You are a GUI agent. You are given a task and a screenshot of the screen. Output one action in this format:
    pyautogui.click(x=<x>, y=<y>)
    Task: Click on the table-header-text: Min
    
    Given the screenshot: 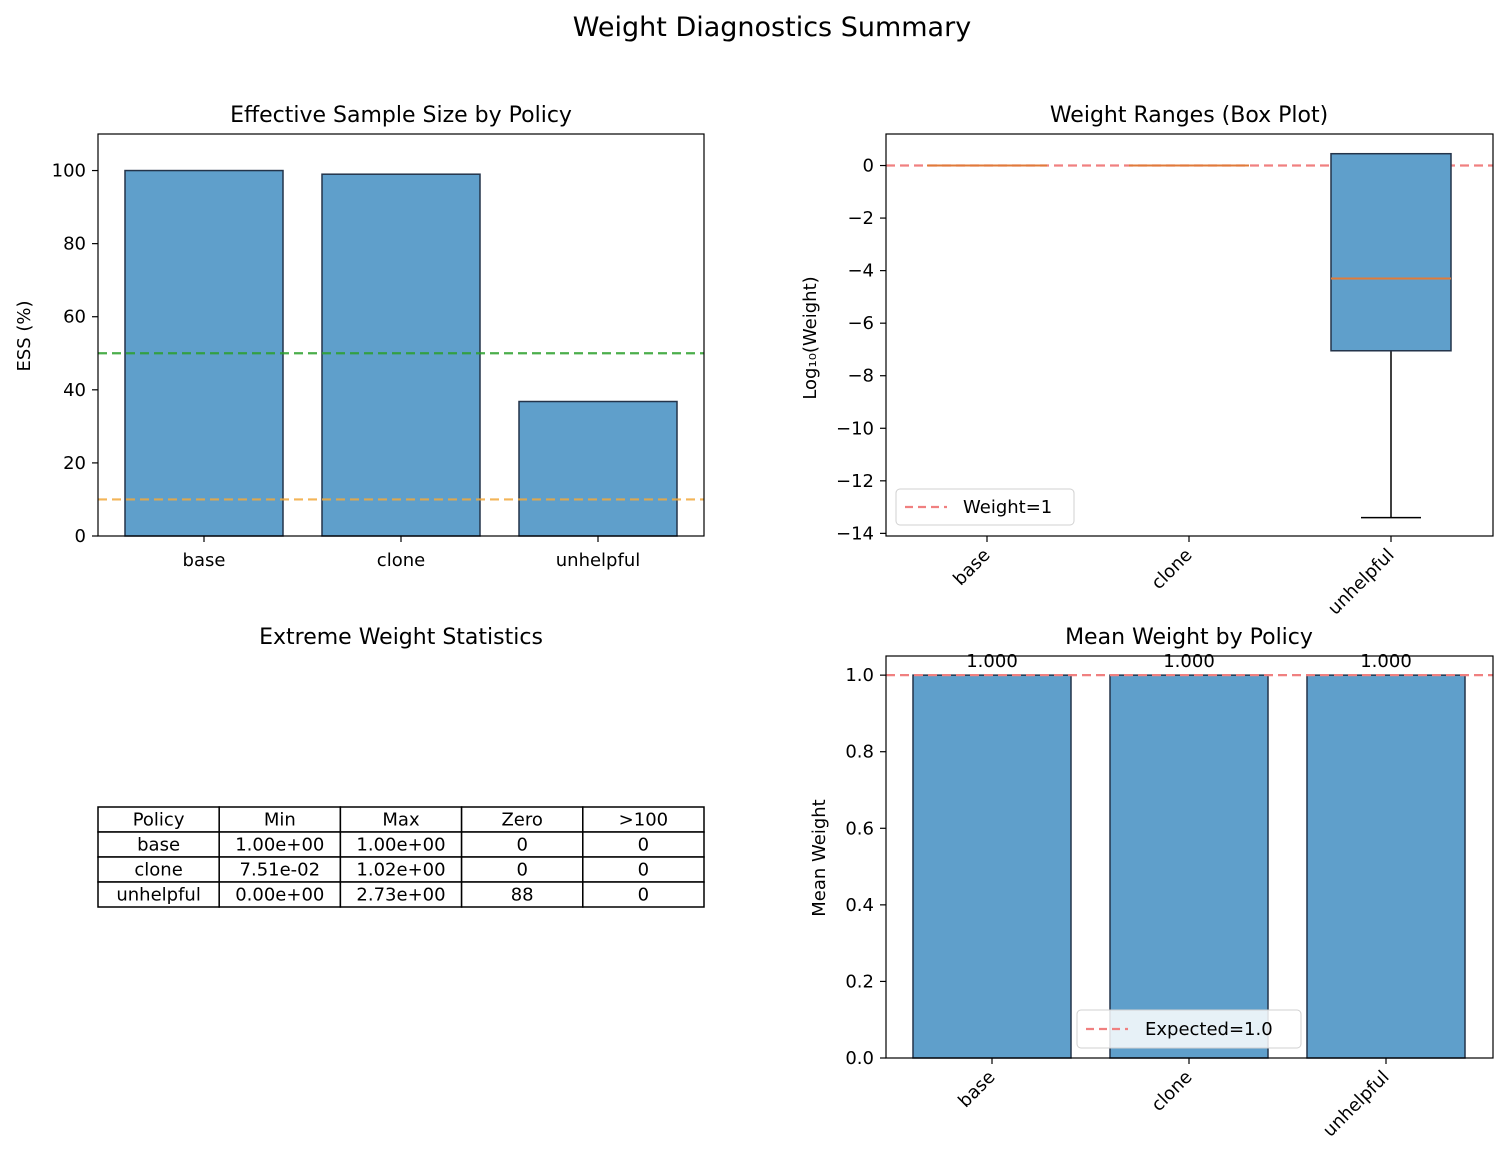 What is the action you would take?
    pyautogui.click(x=280, y=820)
    